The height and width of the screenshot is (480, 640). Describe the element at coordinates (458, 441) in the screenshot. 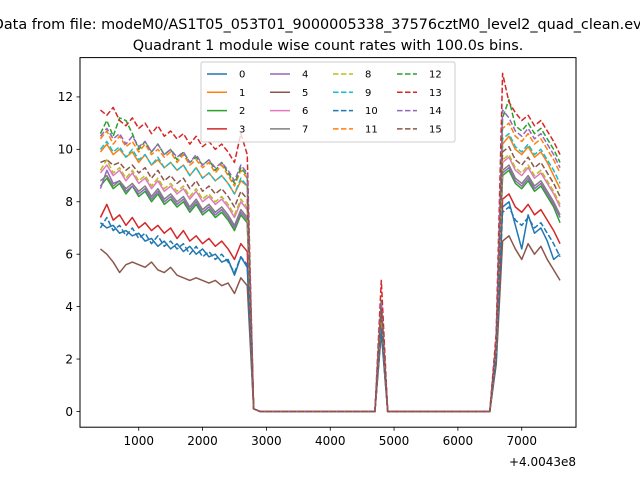

I see `x-tick-label: 6000` at that location.